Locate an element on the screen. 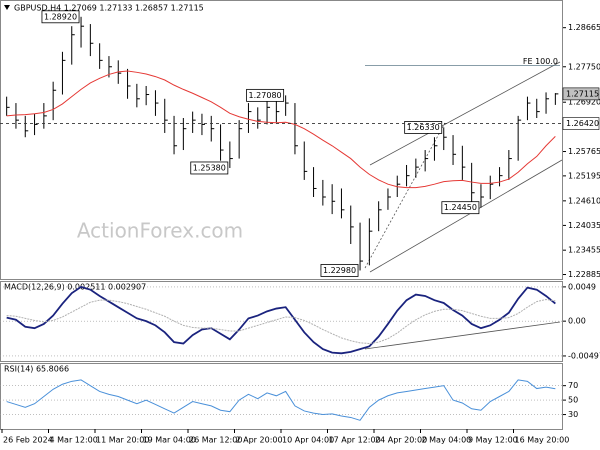  annotation-label: 1.26330 is located at coordinates (423, 127).